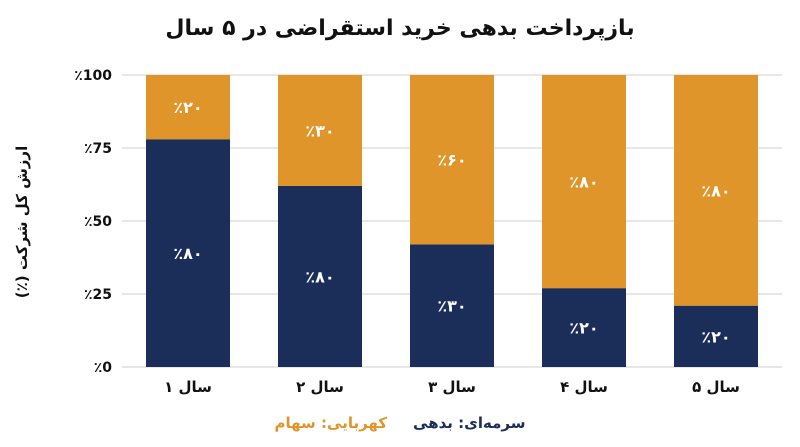 This screenshot has width=800, height=447. Describe the element at coordinates (400, 28) in the screenshot. I see `chart-title: بازپرداخت بدهی خرید استقراضی در ۵ سال` at that location.